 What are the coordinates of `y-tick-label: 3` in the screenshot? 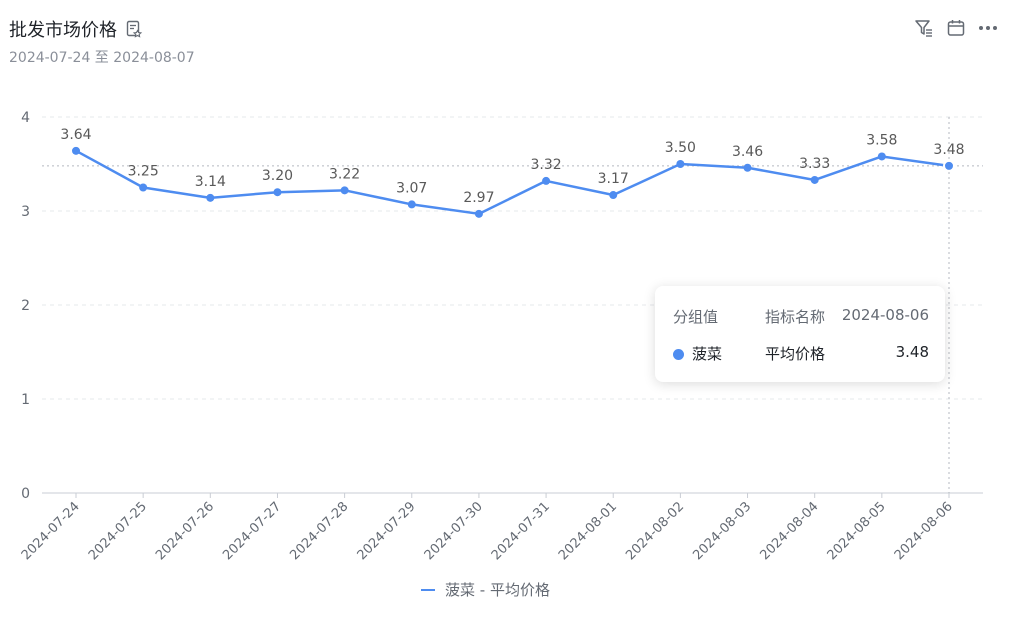 It's located at (25, 212).